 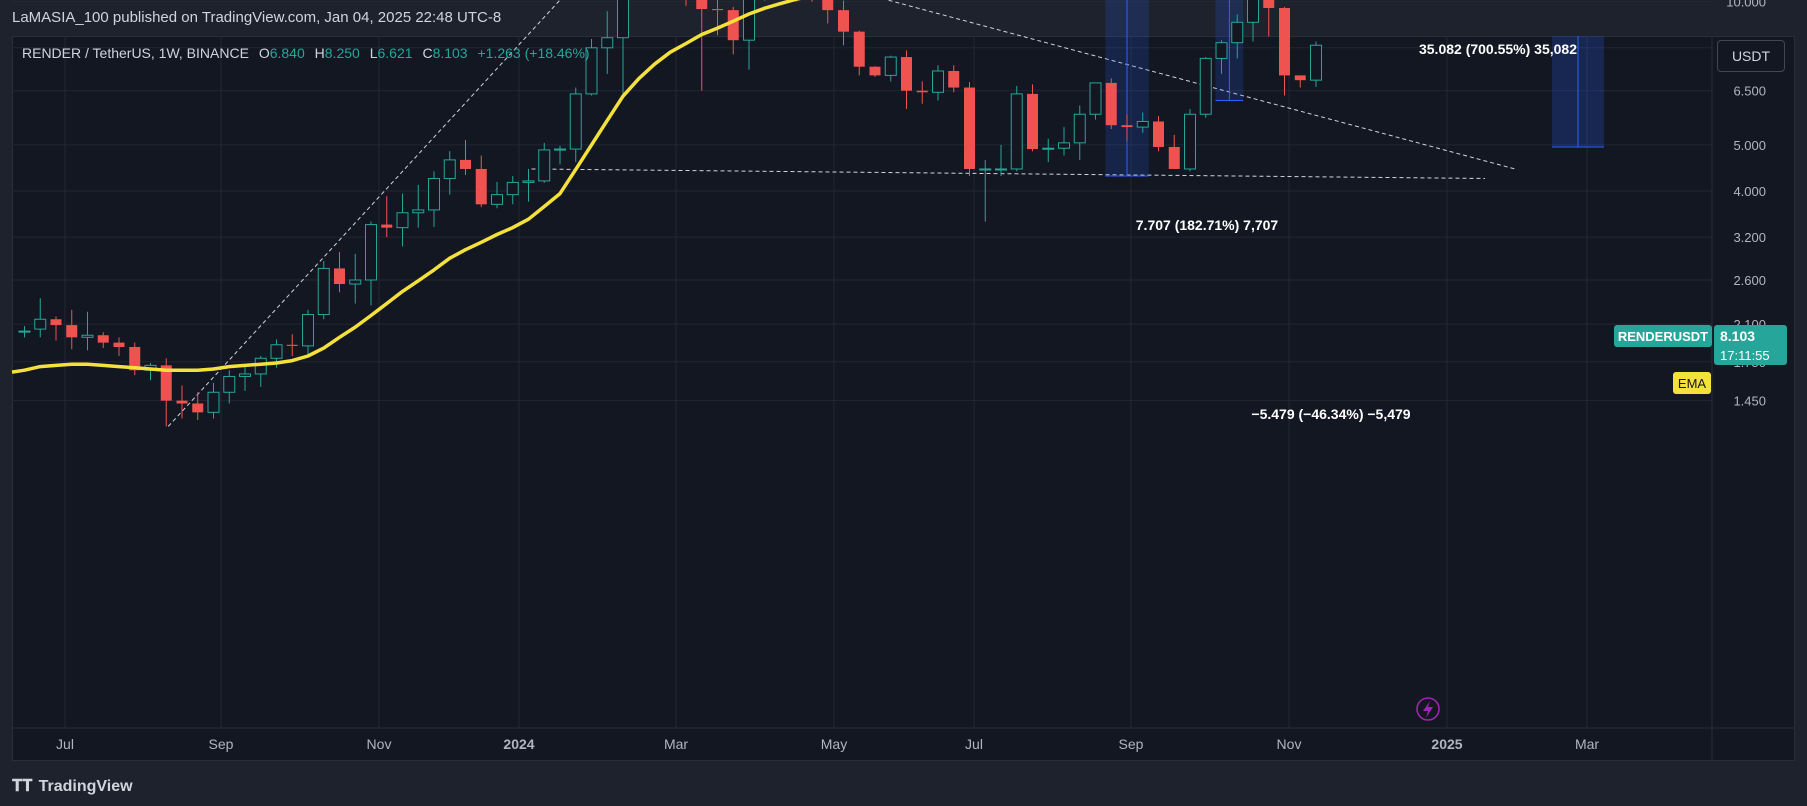 What do you see at coordinates (1131, 744) in the screenshot?
I see `x-tick-label: Sep` at bounding box center [1131, 744].